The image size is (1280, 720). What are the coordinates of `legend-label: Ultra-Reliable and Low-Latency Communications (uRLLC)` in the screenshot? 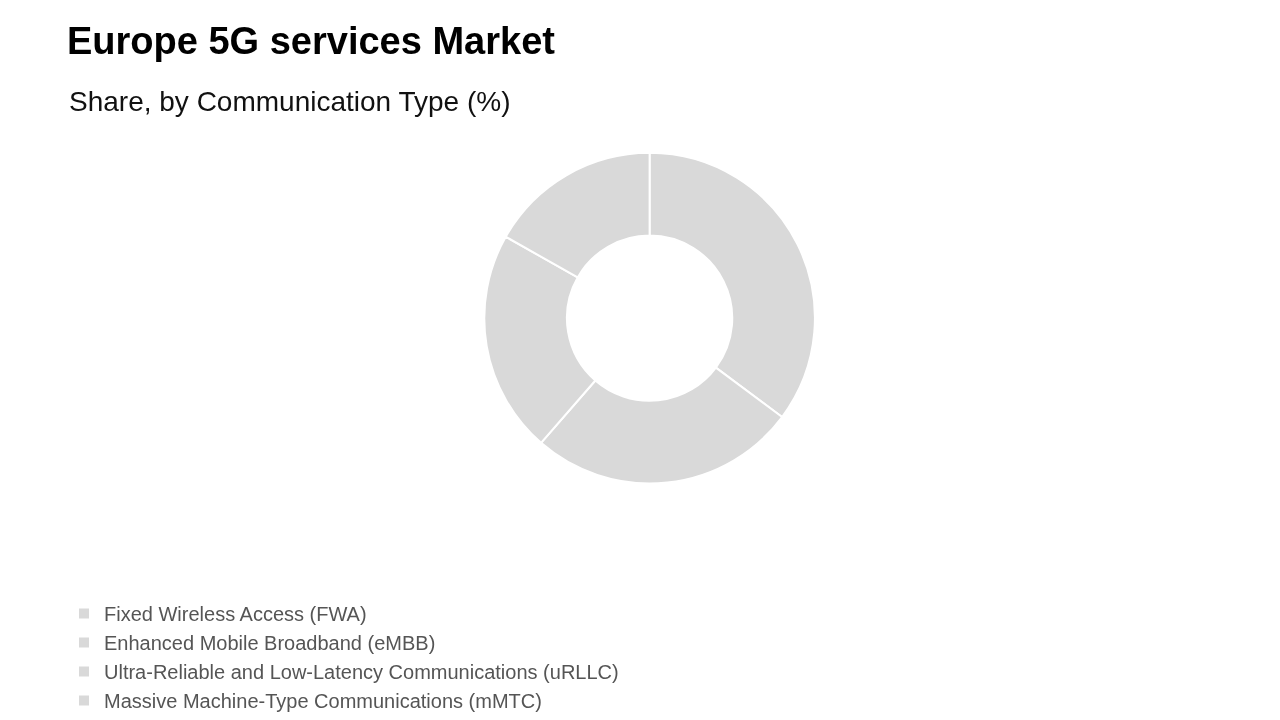 It's located at (361, 672).